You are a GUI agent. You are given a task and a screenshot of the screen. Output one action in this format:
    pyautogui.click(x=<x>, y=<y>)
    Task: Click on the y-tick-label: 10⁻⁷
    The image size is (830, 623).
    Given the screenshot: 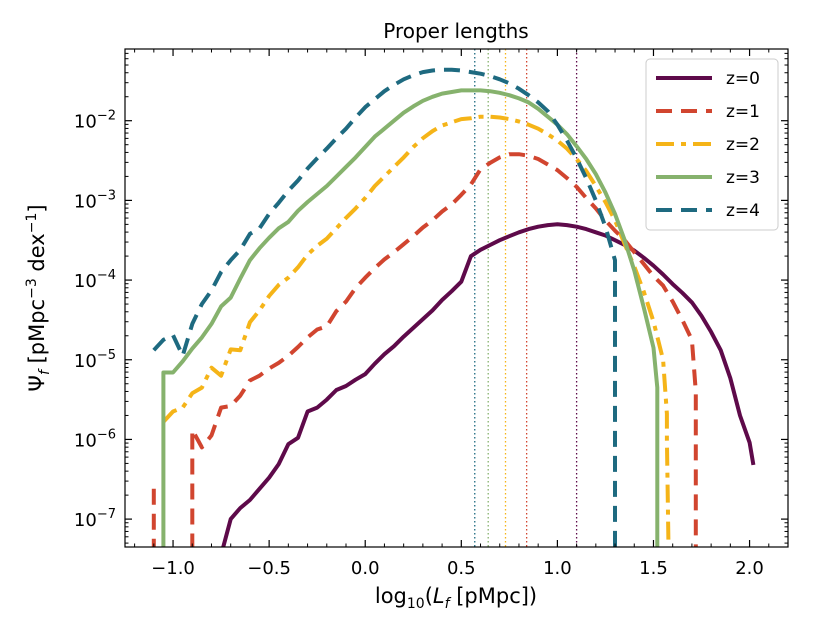 What is the action you would take?
    pyautogui.click(x=95, y=519)
    